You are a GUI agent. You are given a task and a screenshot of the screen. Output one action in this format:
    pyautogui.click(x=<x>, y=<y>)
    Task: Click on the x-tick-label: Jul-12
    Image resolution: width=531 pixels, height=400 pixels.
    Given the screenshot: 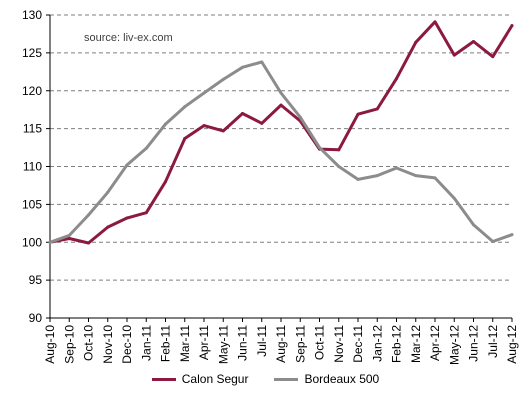 What is the action you would take?
    pyautogui.click(x=493, y=341)
    